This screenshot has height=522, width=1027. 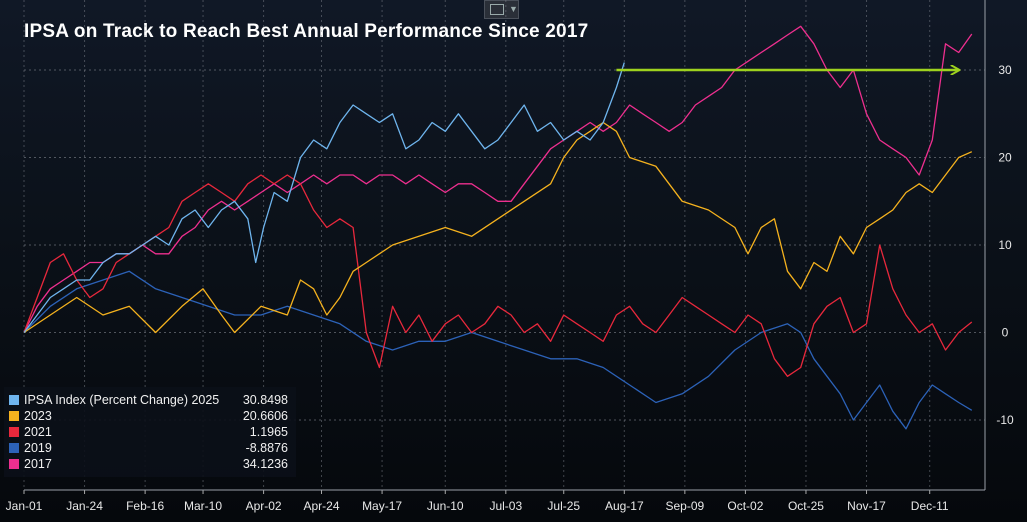 What do you see at coordinates (84, 506) in the screenshot?
I see `x-tick-label: Jan-24` at bounding box center [84, 506].